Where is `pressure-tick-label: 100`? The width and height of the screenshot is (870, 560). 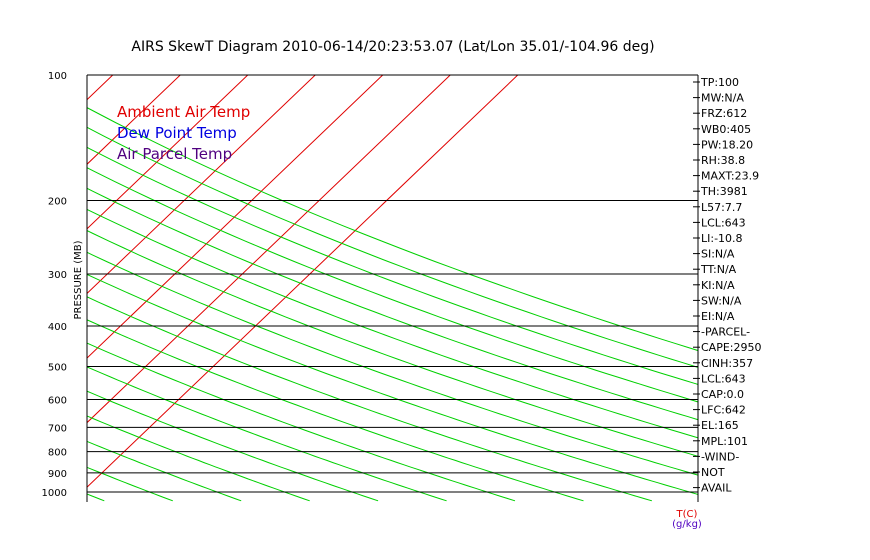 pressure-tick-label: 100 is located at coordinates (57, 76).